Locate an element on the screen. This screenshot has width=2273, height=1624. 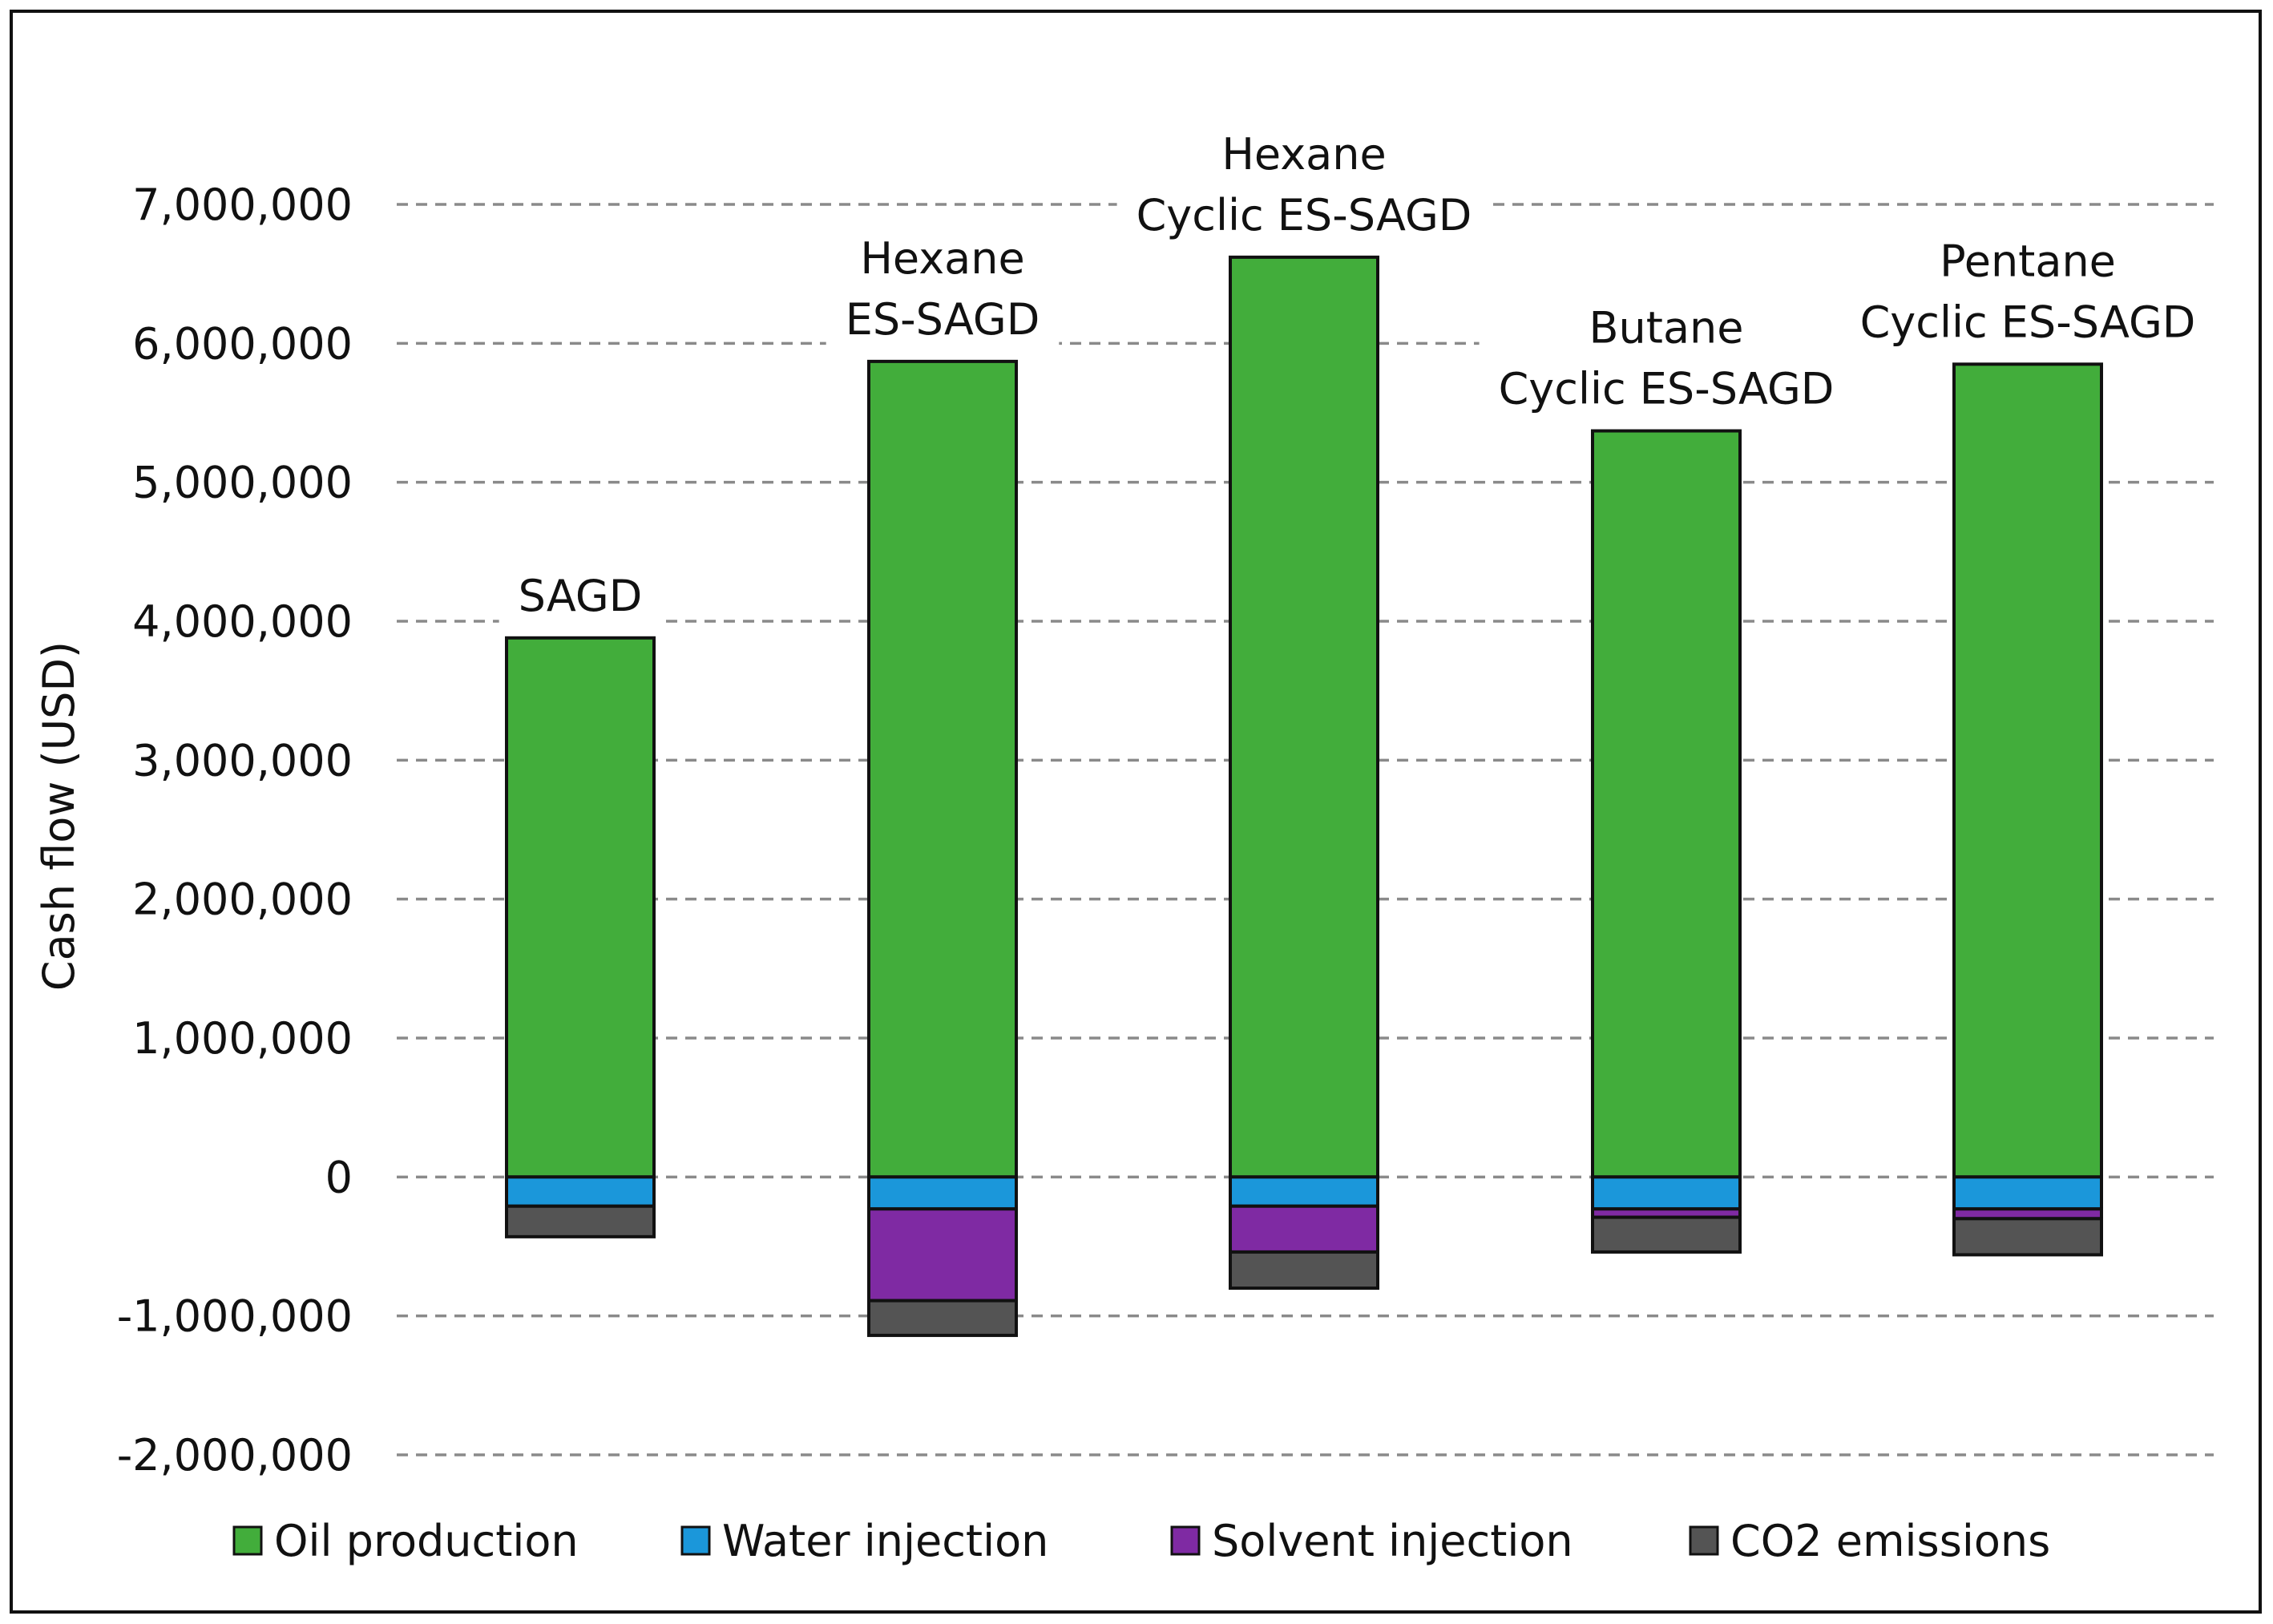
legend-item: Solvent injection is located at coordinates (1371, 1541).